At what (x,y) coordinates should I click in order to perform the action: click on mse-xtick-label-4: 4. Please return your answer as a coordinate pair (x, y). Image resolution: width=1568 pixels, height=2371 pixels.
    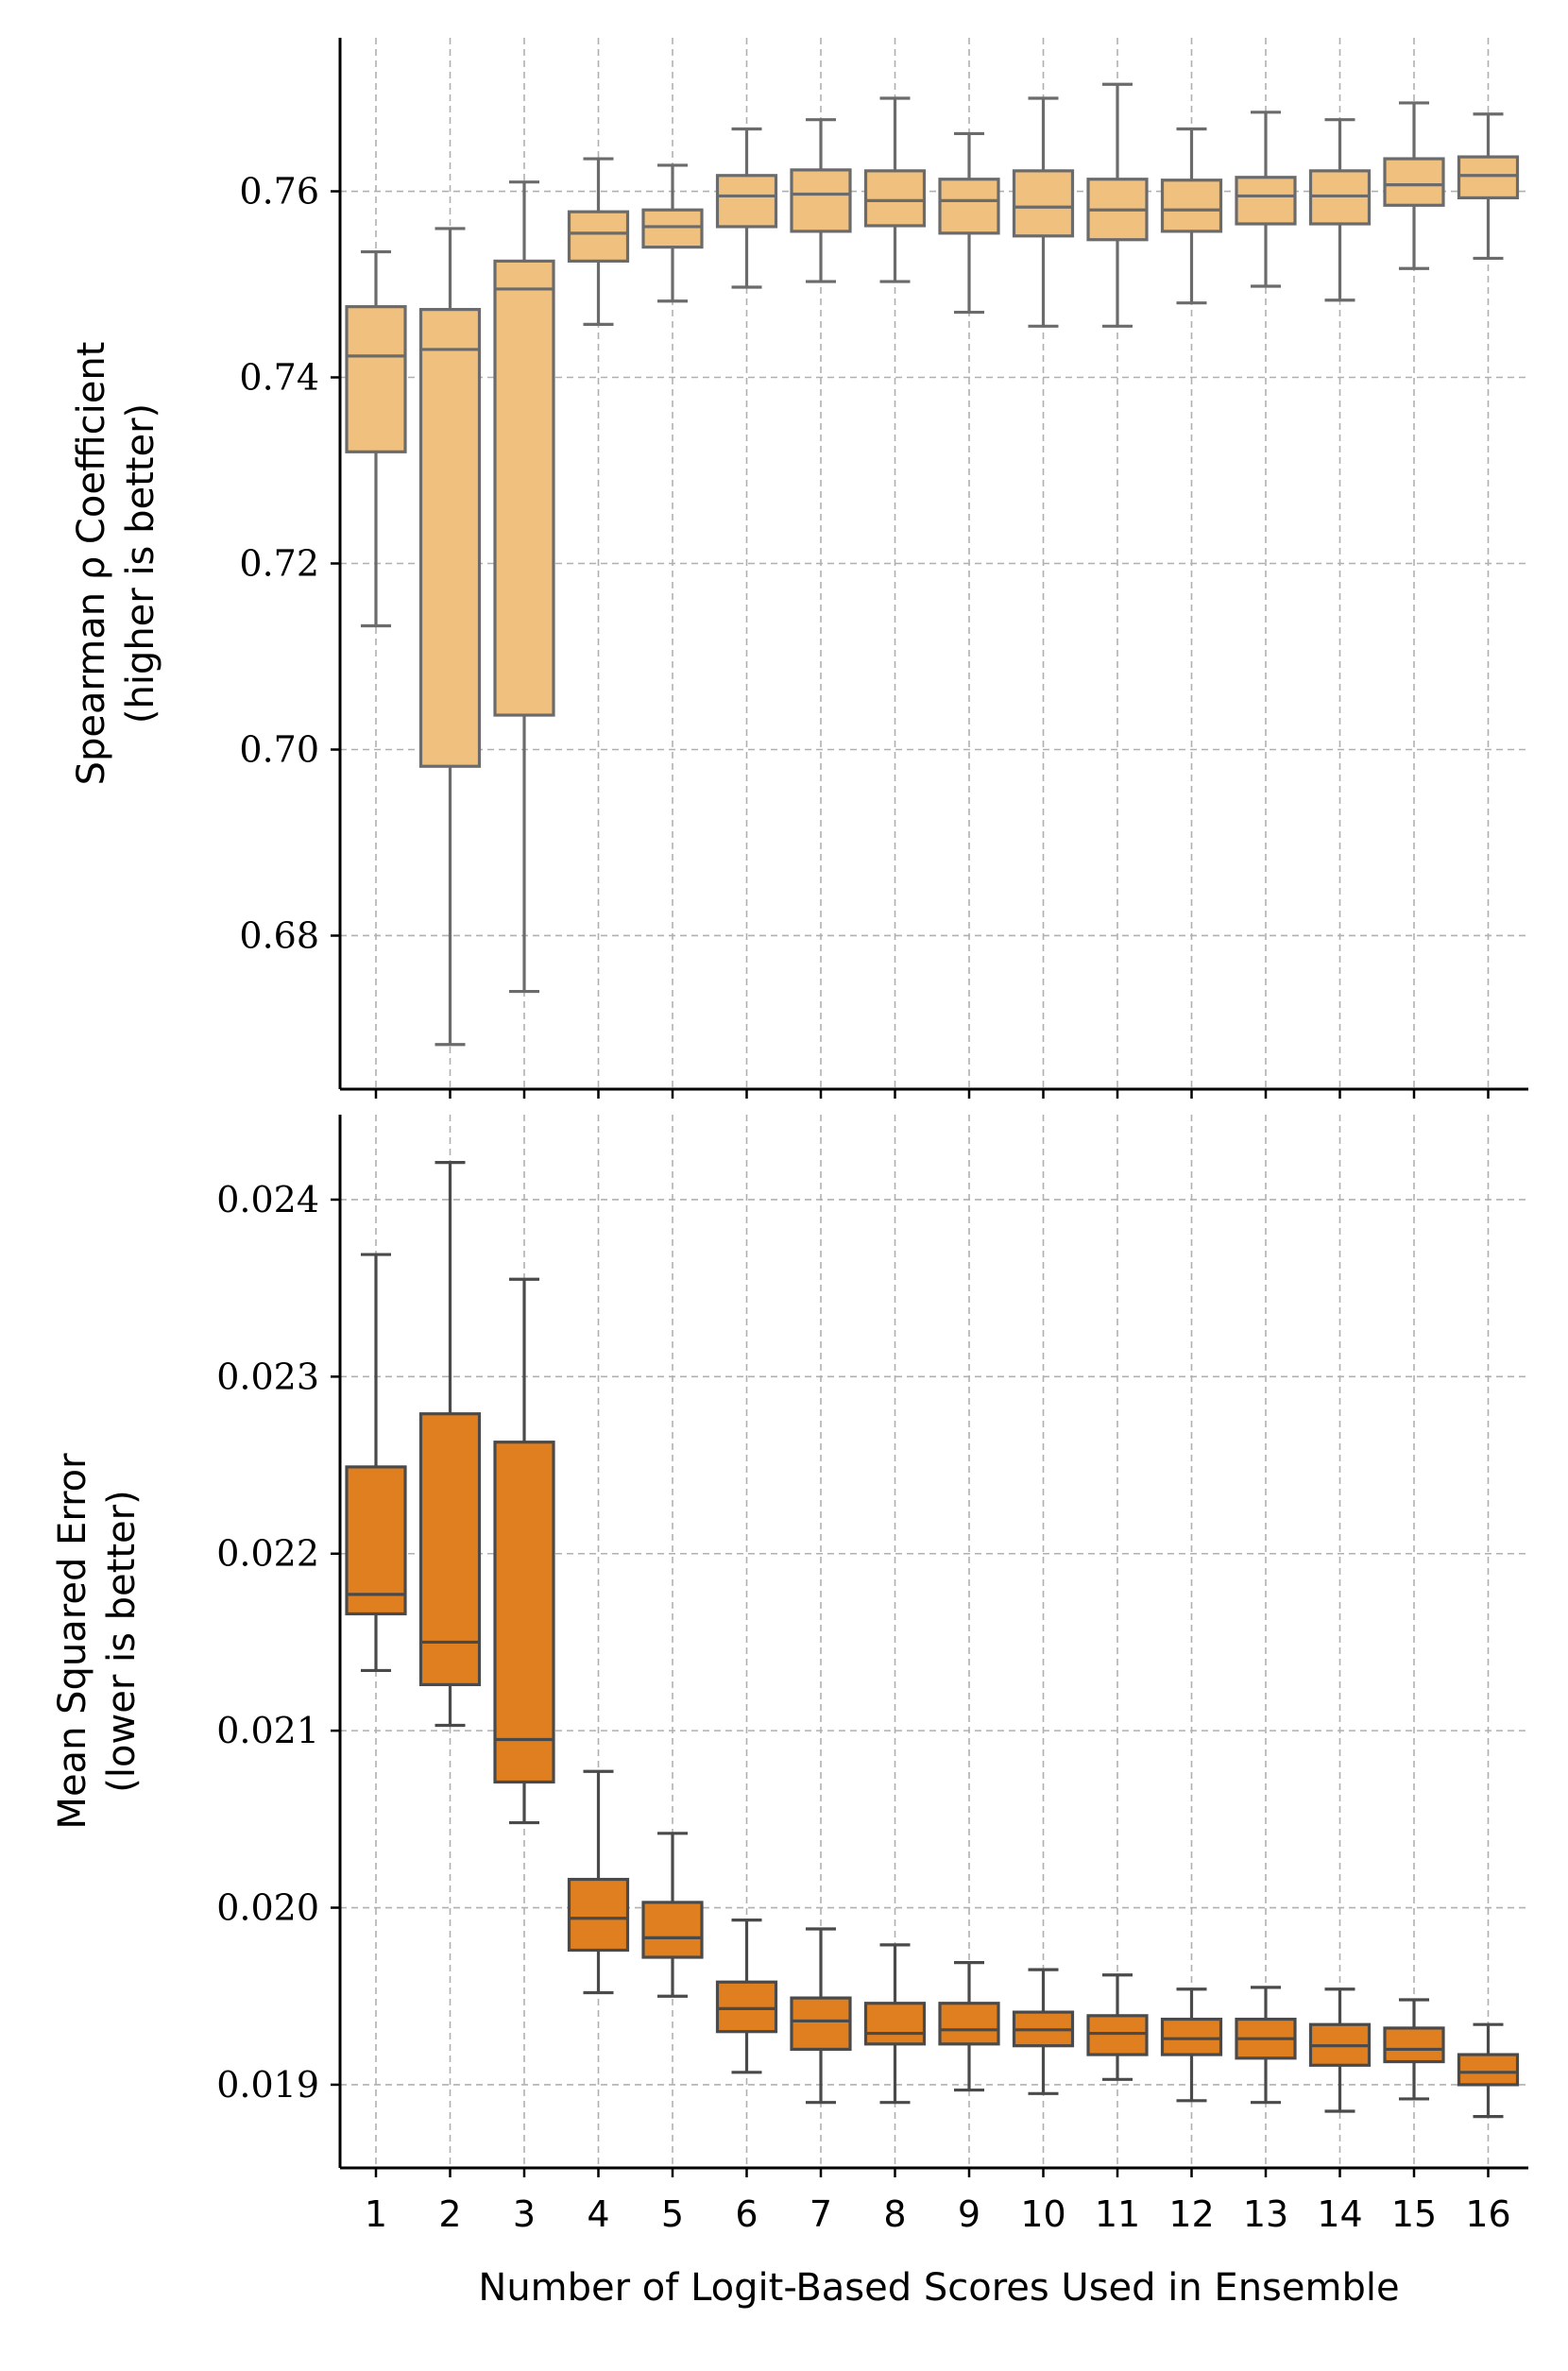
    Looking at the image, I should click on (598, 2214).